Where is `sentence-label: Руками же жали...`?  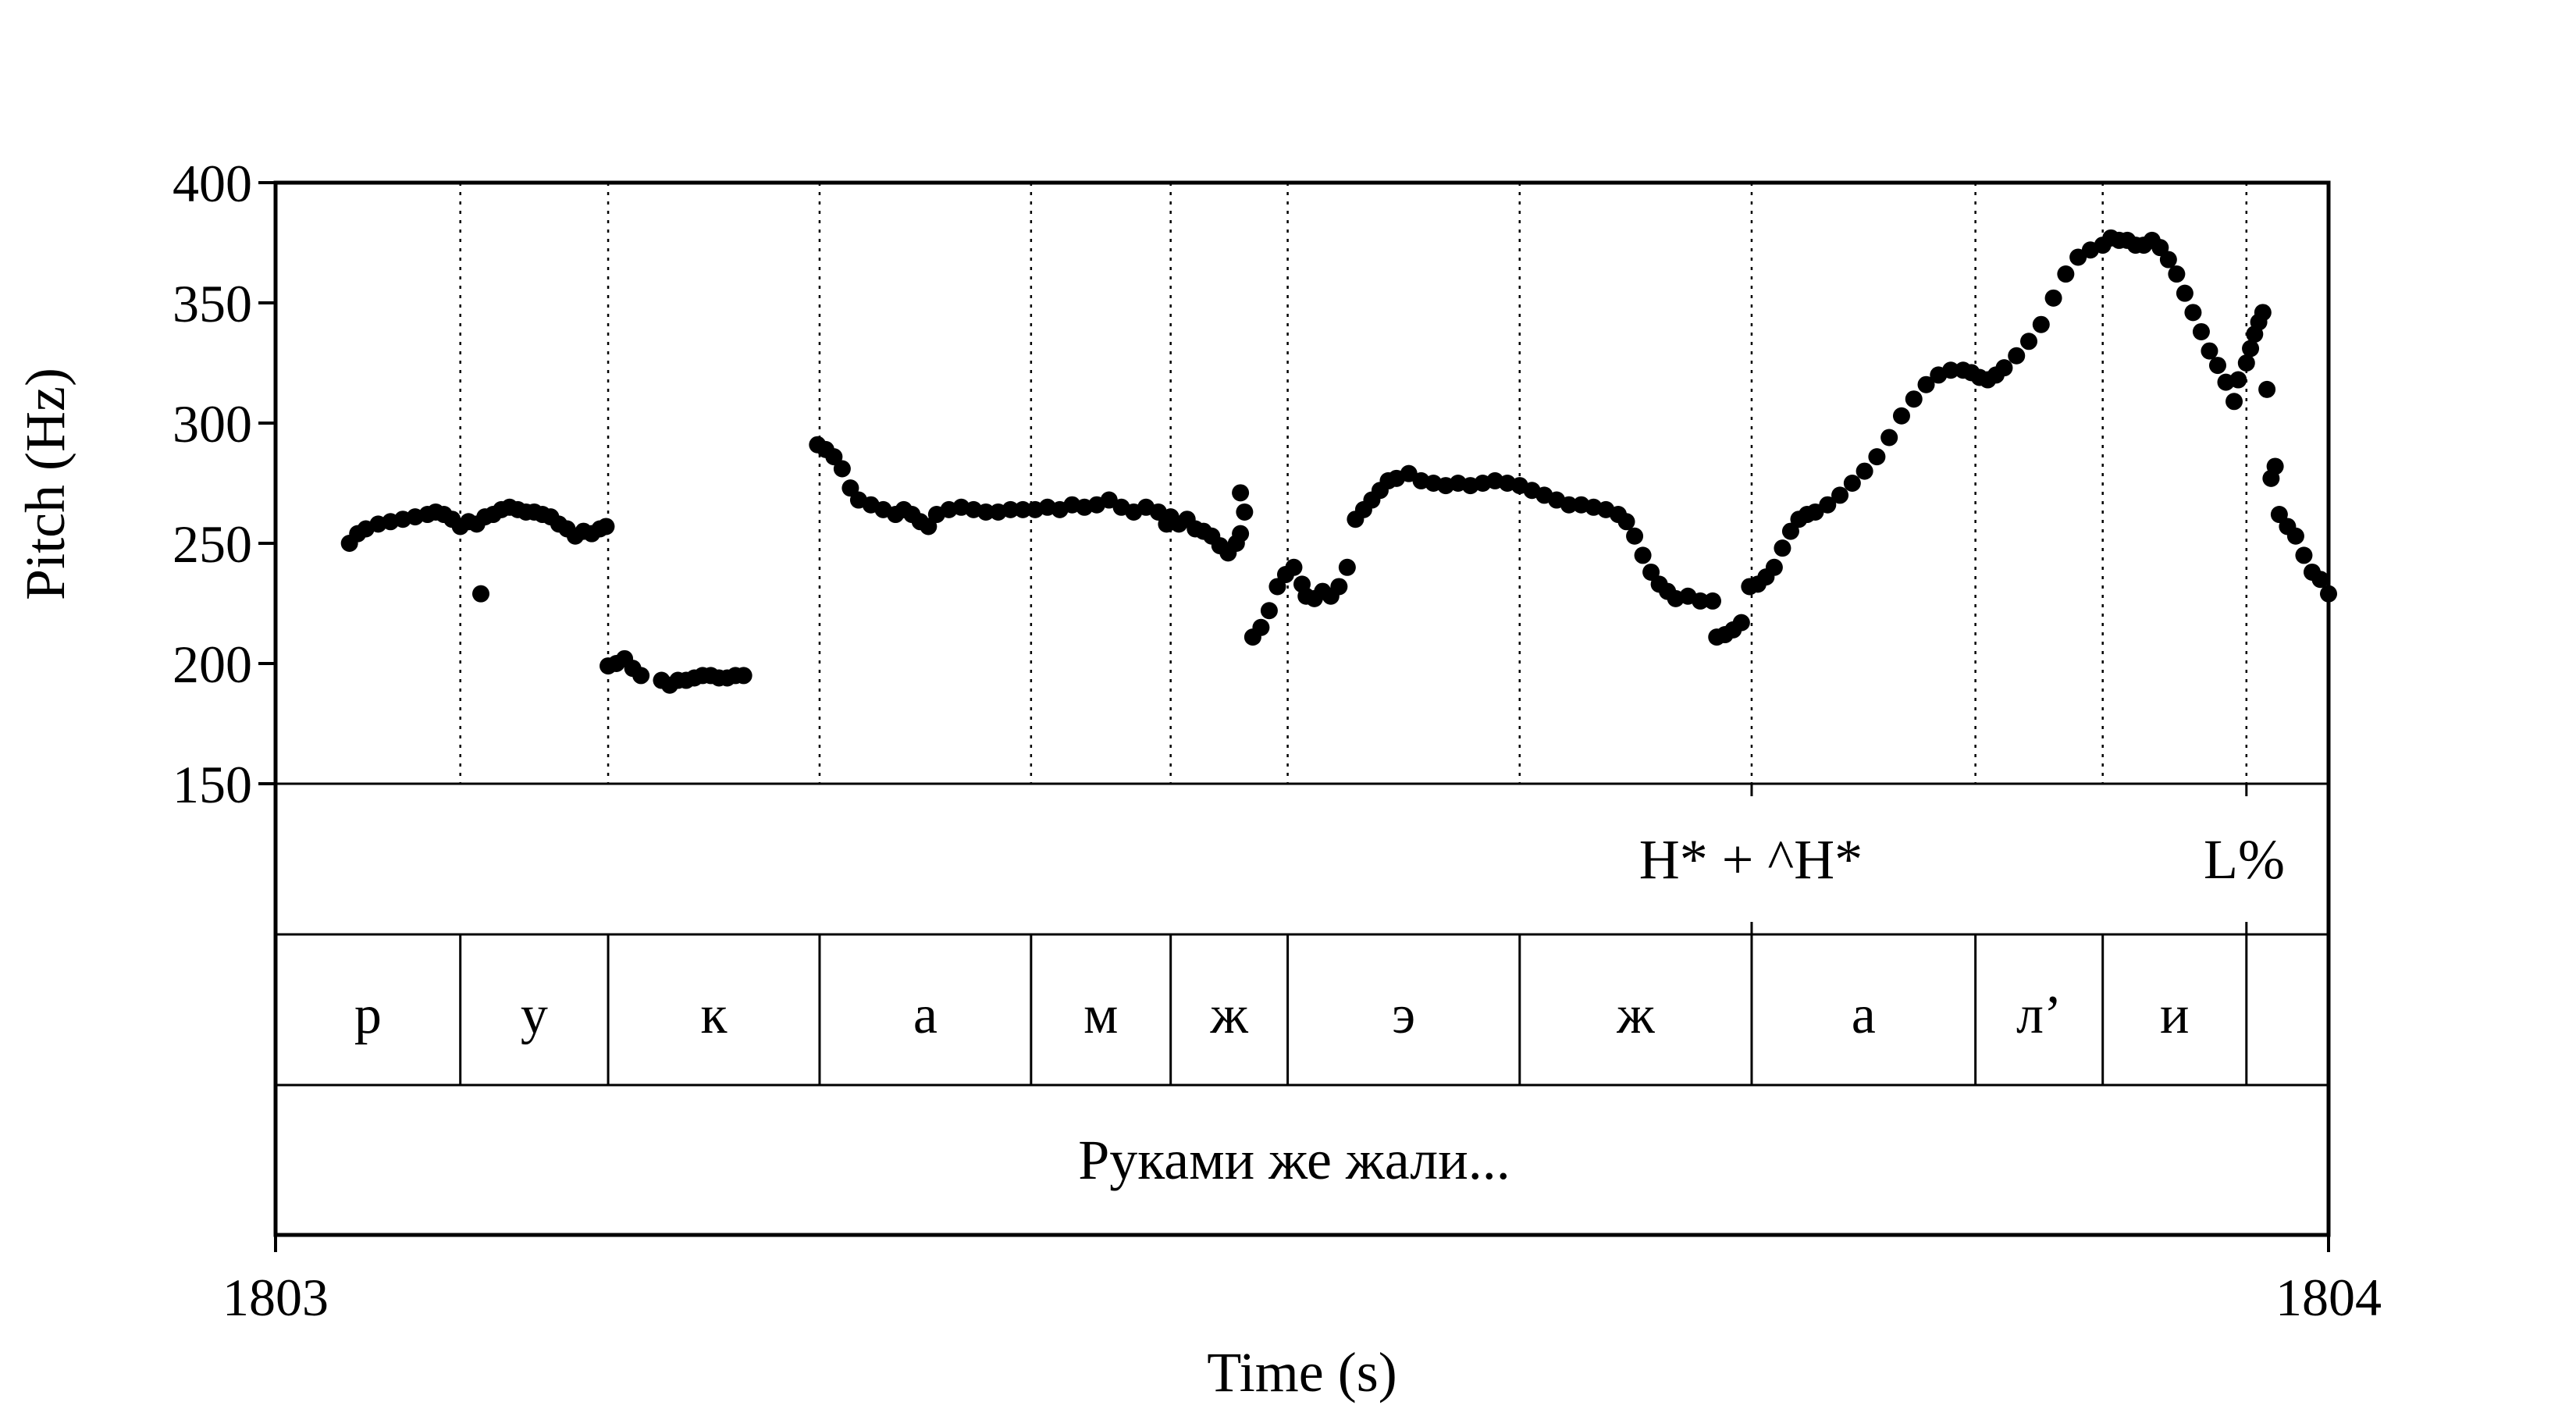 sentence-label: Руками же жали... is located at coordinates (1294, 1160).